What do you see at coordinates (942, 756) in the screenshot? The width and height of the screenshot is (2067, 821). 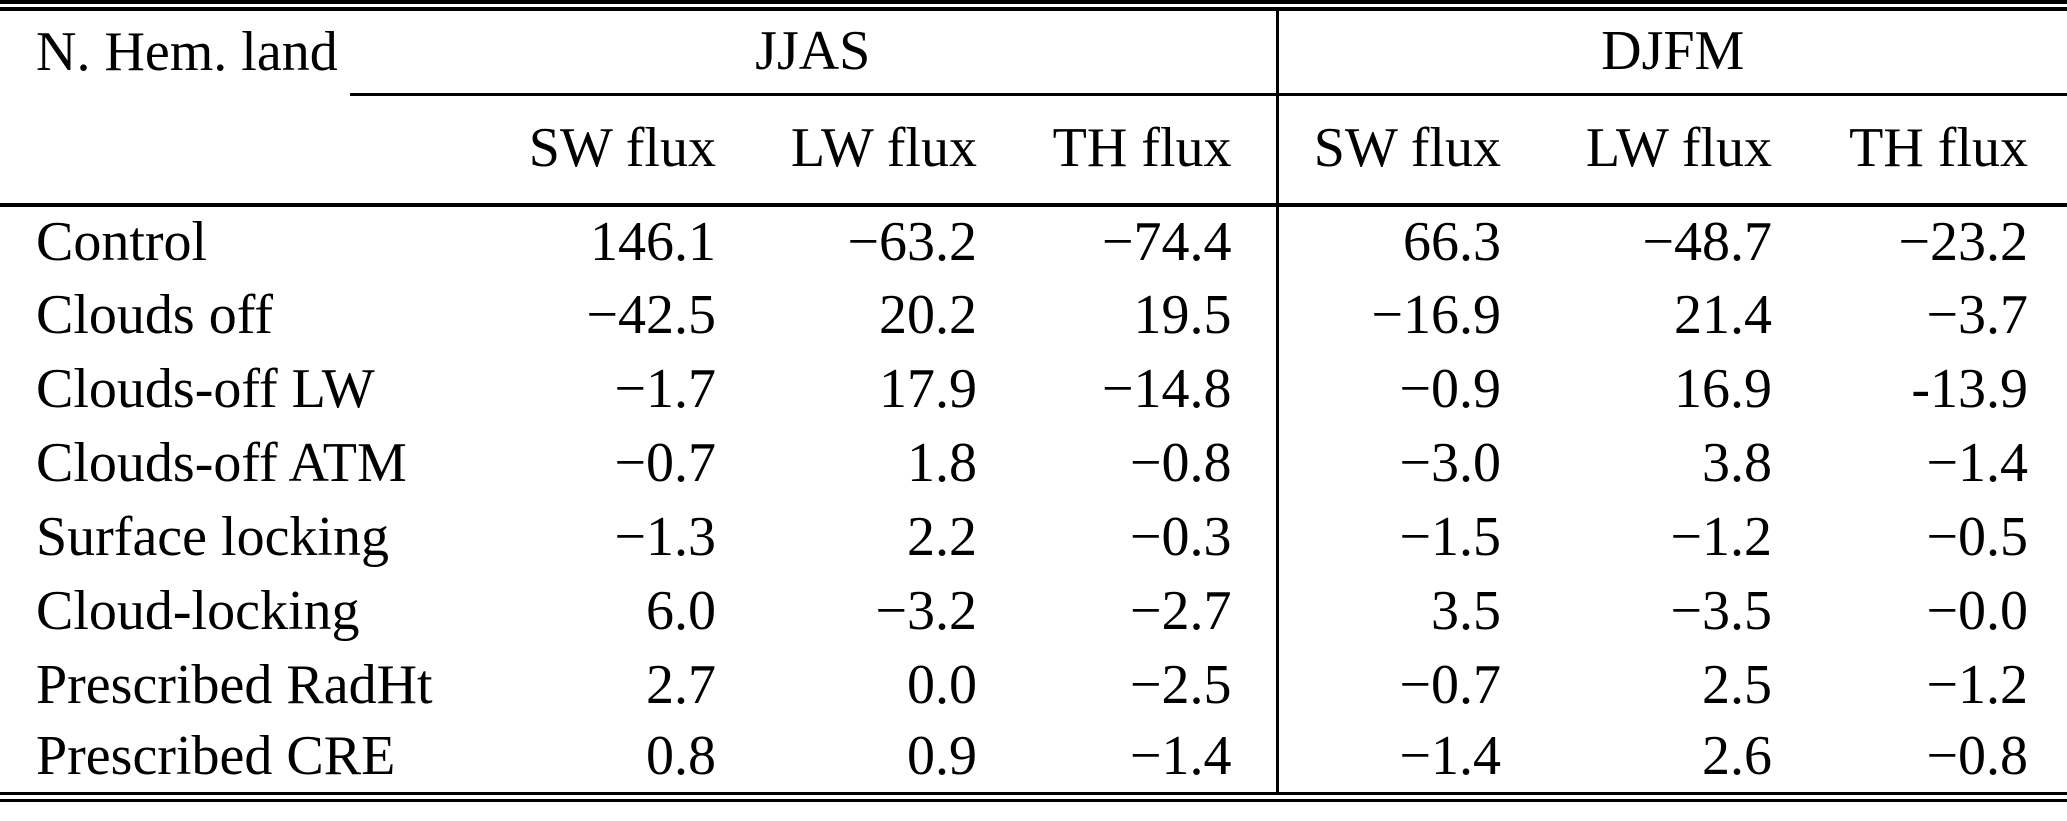 I see `cell-value: 0.9` at bounding box center [942, 756].